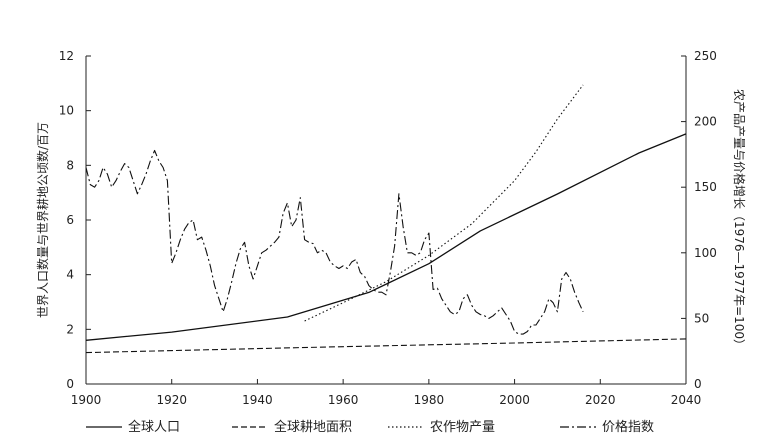  What do you see at coordinates (705, 187) in the screenshot?
I see `y-right-tick-label: 150` at bounding box center [705, 187].